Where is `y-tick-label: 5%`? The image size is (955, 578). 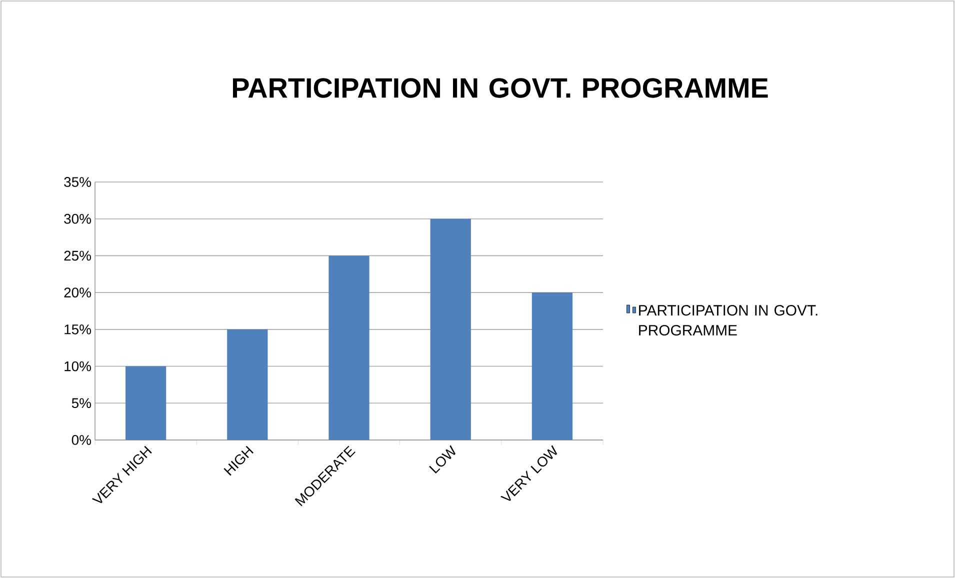
y-tick-label: 5% is located at coordinates (81, 403).